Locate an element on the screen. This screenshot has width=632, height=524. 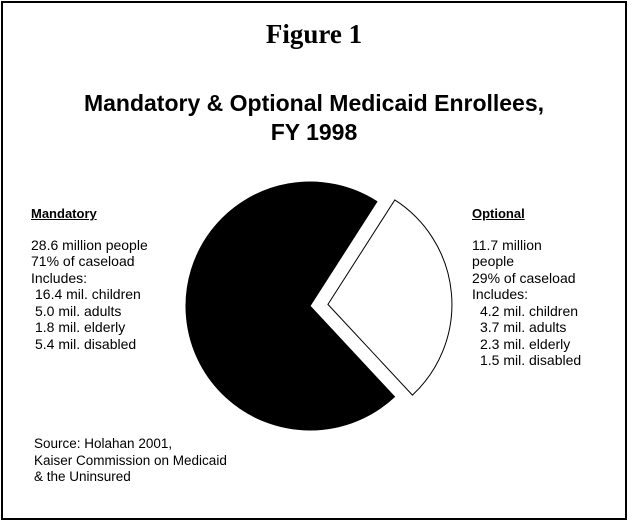
optional-share: 29% of caseload is located at coordinates (524, 277).